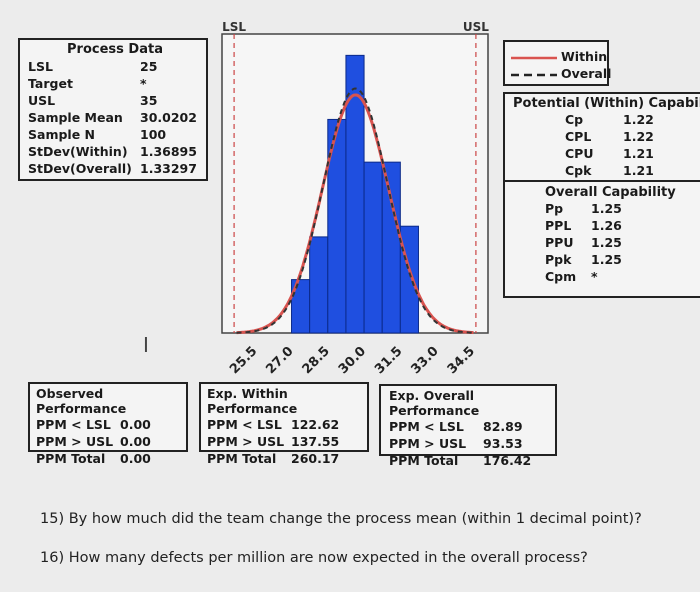 The height and width of the screenshot is (592, 700). What do you see at coordinates (287, 441) in the screenshot?
I see `exp-within-row: PPM > USL 137.55` at bounding box center [287, 441].